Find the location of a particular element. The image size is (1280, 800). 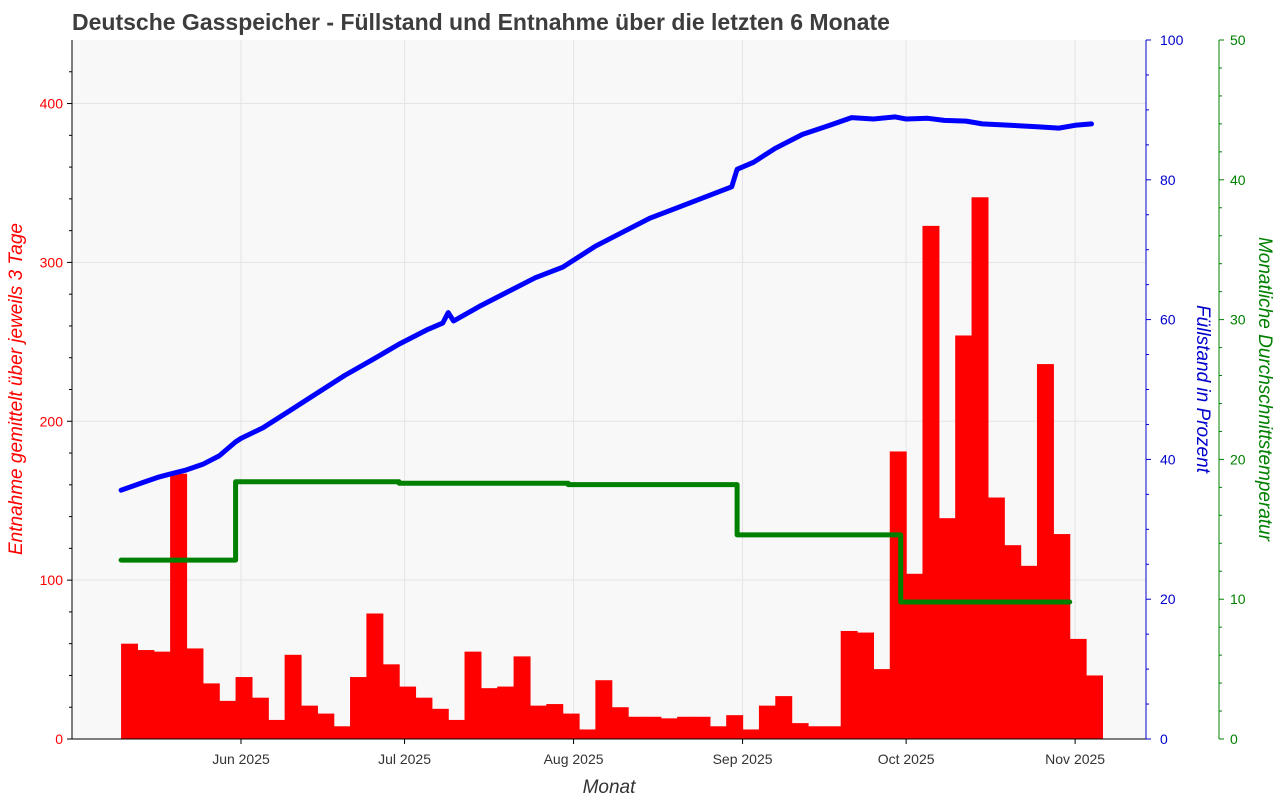

y-tick-label-right1: 80 is located at coordinates (1168, 180).